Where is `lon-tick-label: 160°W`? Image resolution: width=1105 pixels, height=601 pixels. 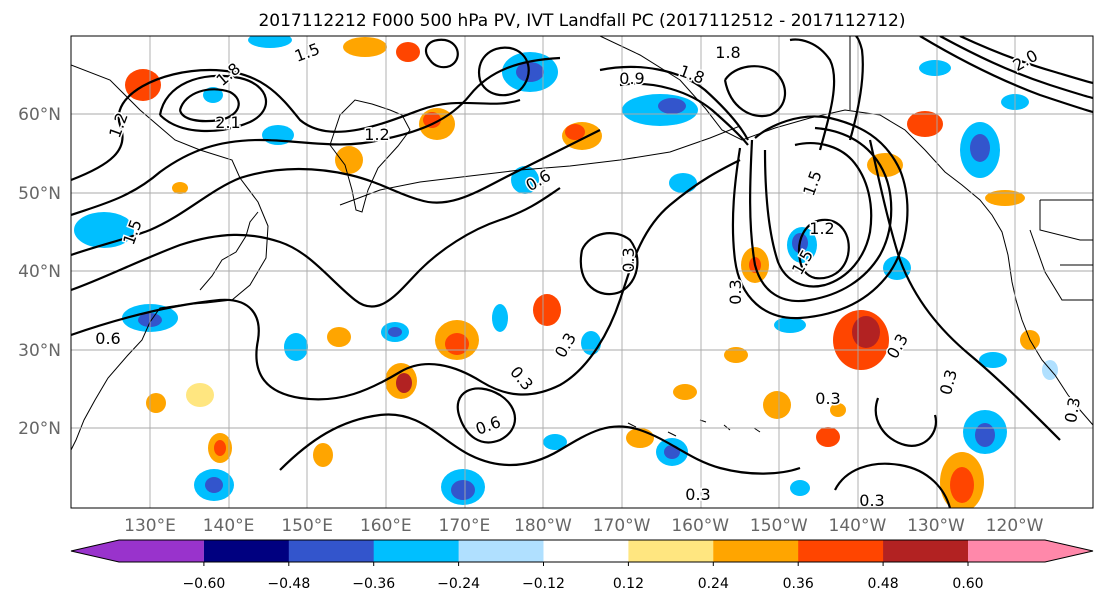
lon-tick-label: 160°W is located at coordinates (700, 526).